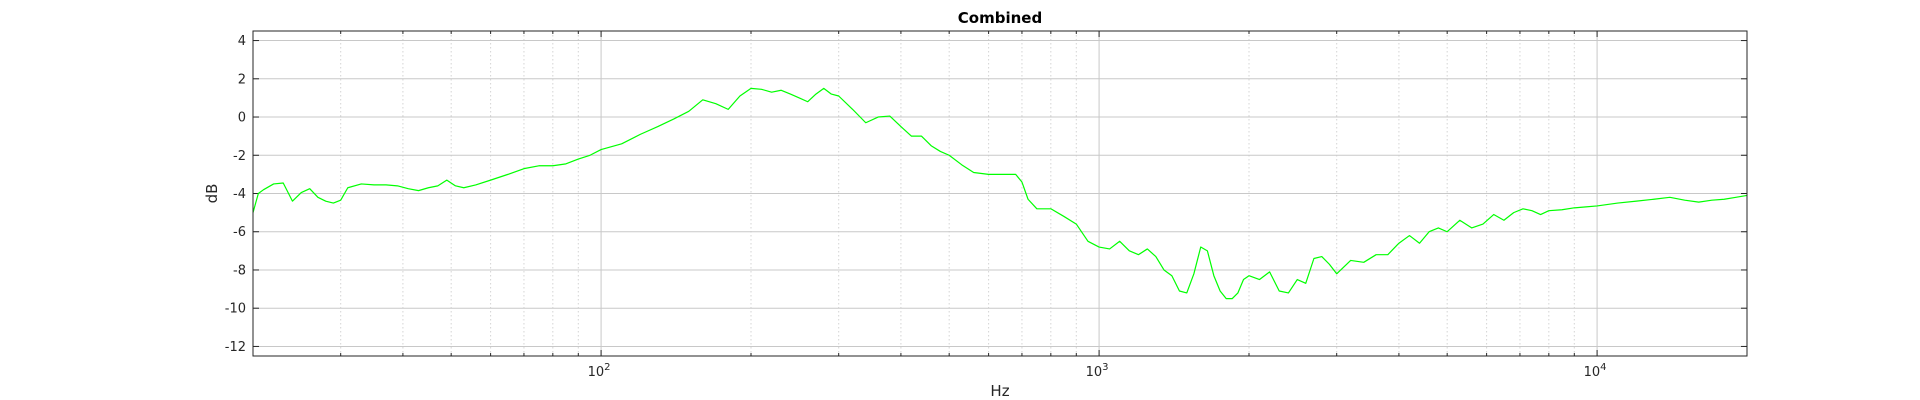  I want to click on y-tick-label: 2, so click(242, 79).